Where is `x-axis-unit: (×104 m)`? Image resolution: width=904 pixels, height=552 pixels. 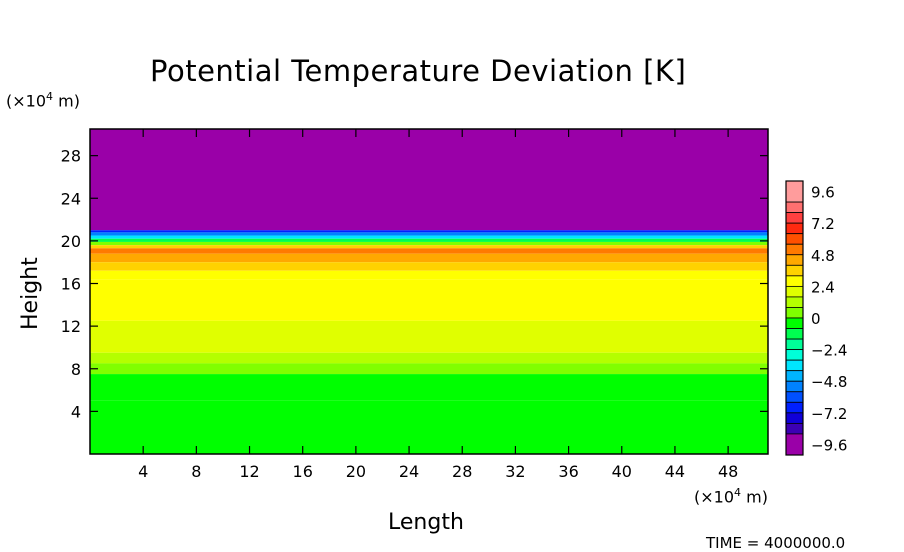 x-axis-unit: (×104 m) is located at coordinates (731, 496).